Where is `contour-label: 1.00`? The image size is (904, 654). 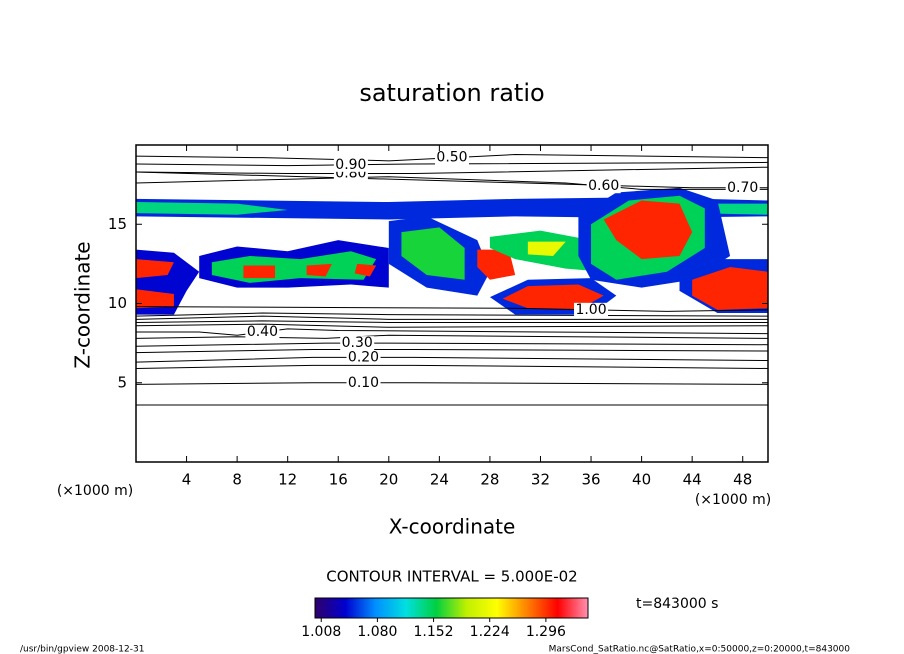
contour-label: 1.00 is located at coordinates (590, 310).